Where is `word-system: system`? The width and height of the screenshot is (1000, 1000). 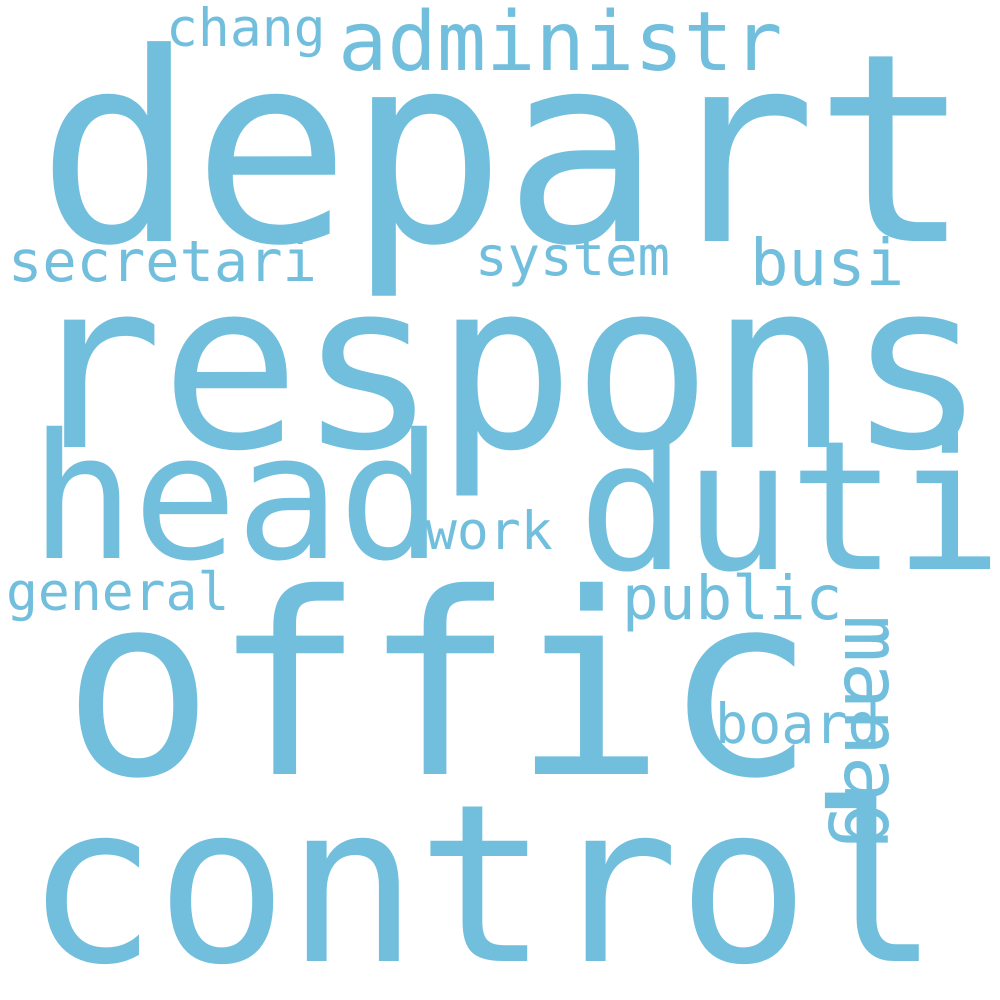
word-system: system is located at coordinates (573, 256).